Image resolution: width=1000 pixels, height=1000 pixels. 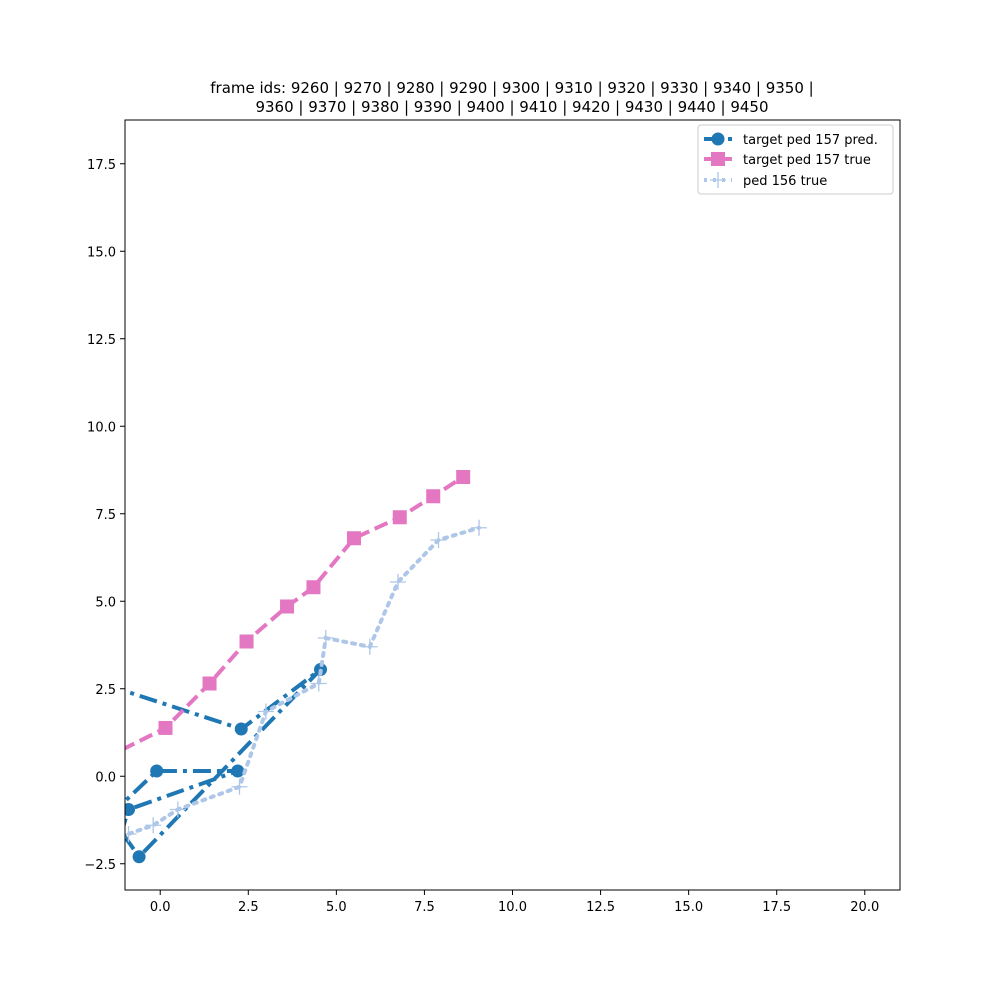 I want to click on legend-swatches, so click(x=718, y=160).